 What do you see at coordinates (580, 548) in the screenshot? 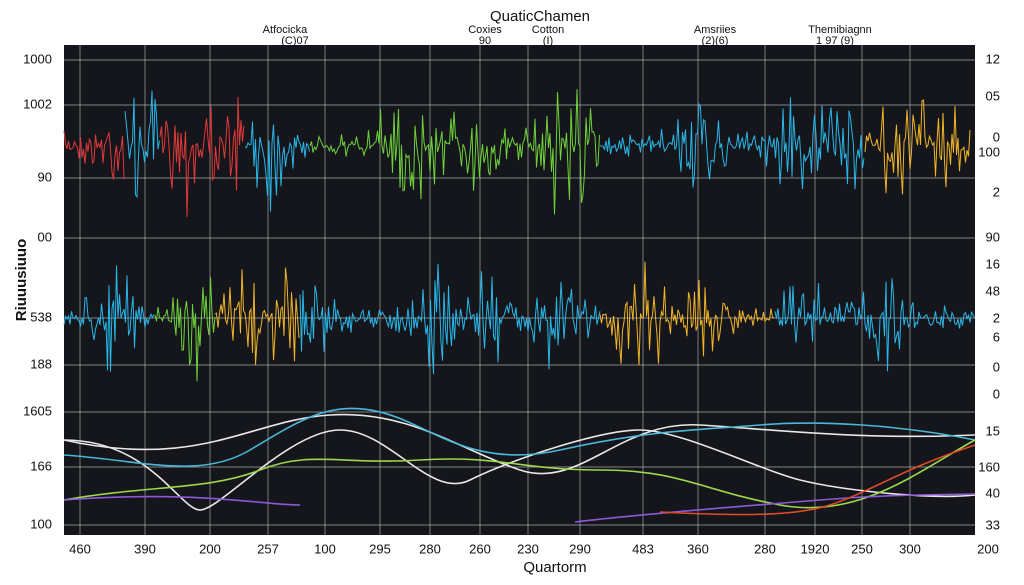
I see `bottom-label: 290` at bounding box center [580, 548].